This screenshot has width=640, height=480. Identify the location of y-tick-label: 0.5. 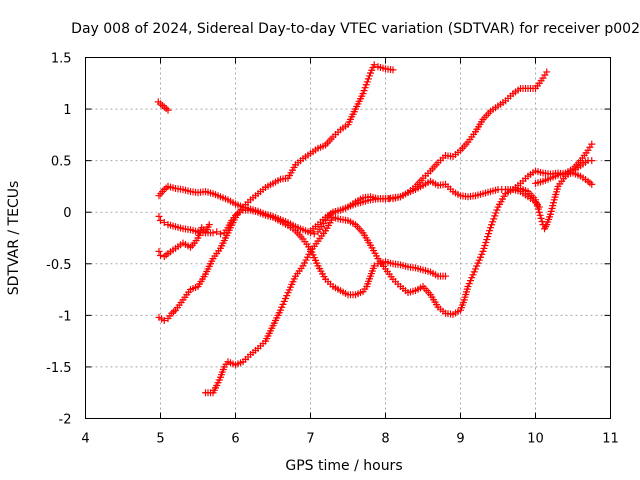
(61, 162).